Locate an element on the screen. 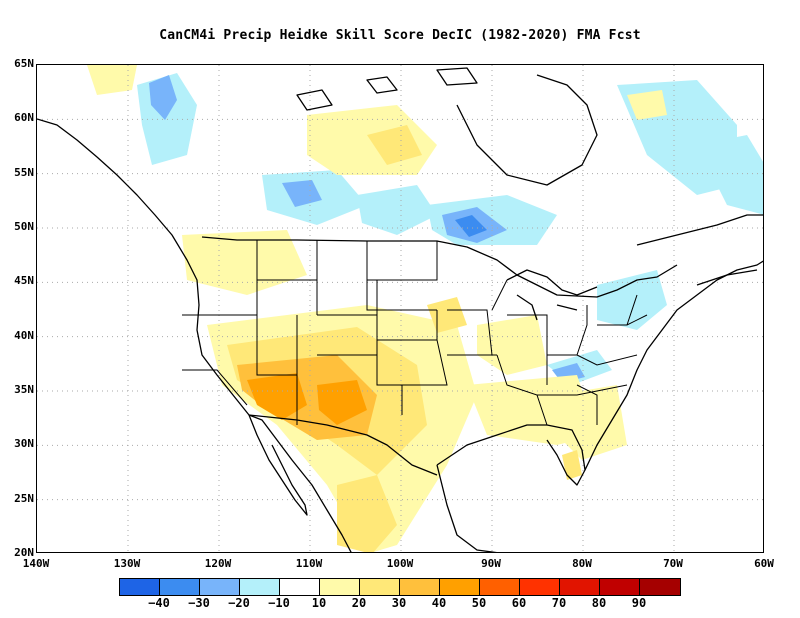 This screenshot has height=618, width=800. eastern-states is located at coordinates (572, 360).